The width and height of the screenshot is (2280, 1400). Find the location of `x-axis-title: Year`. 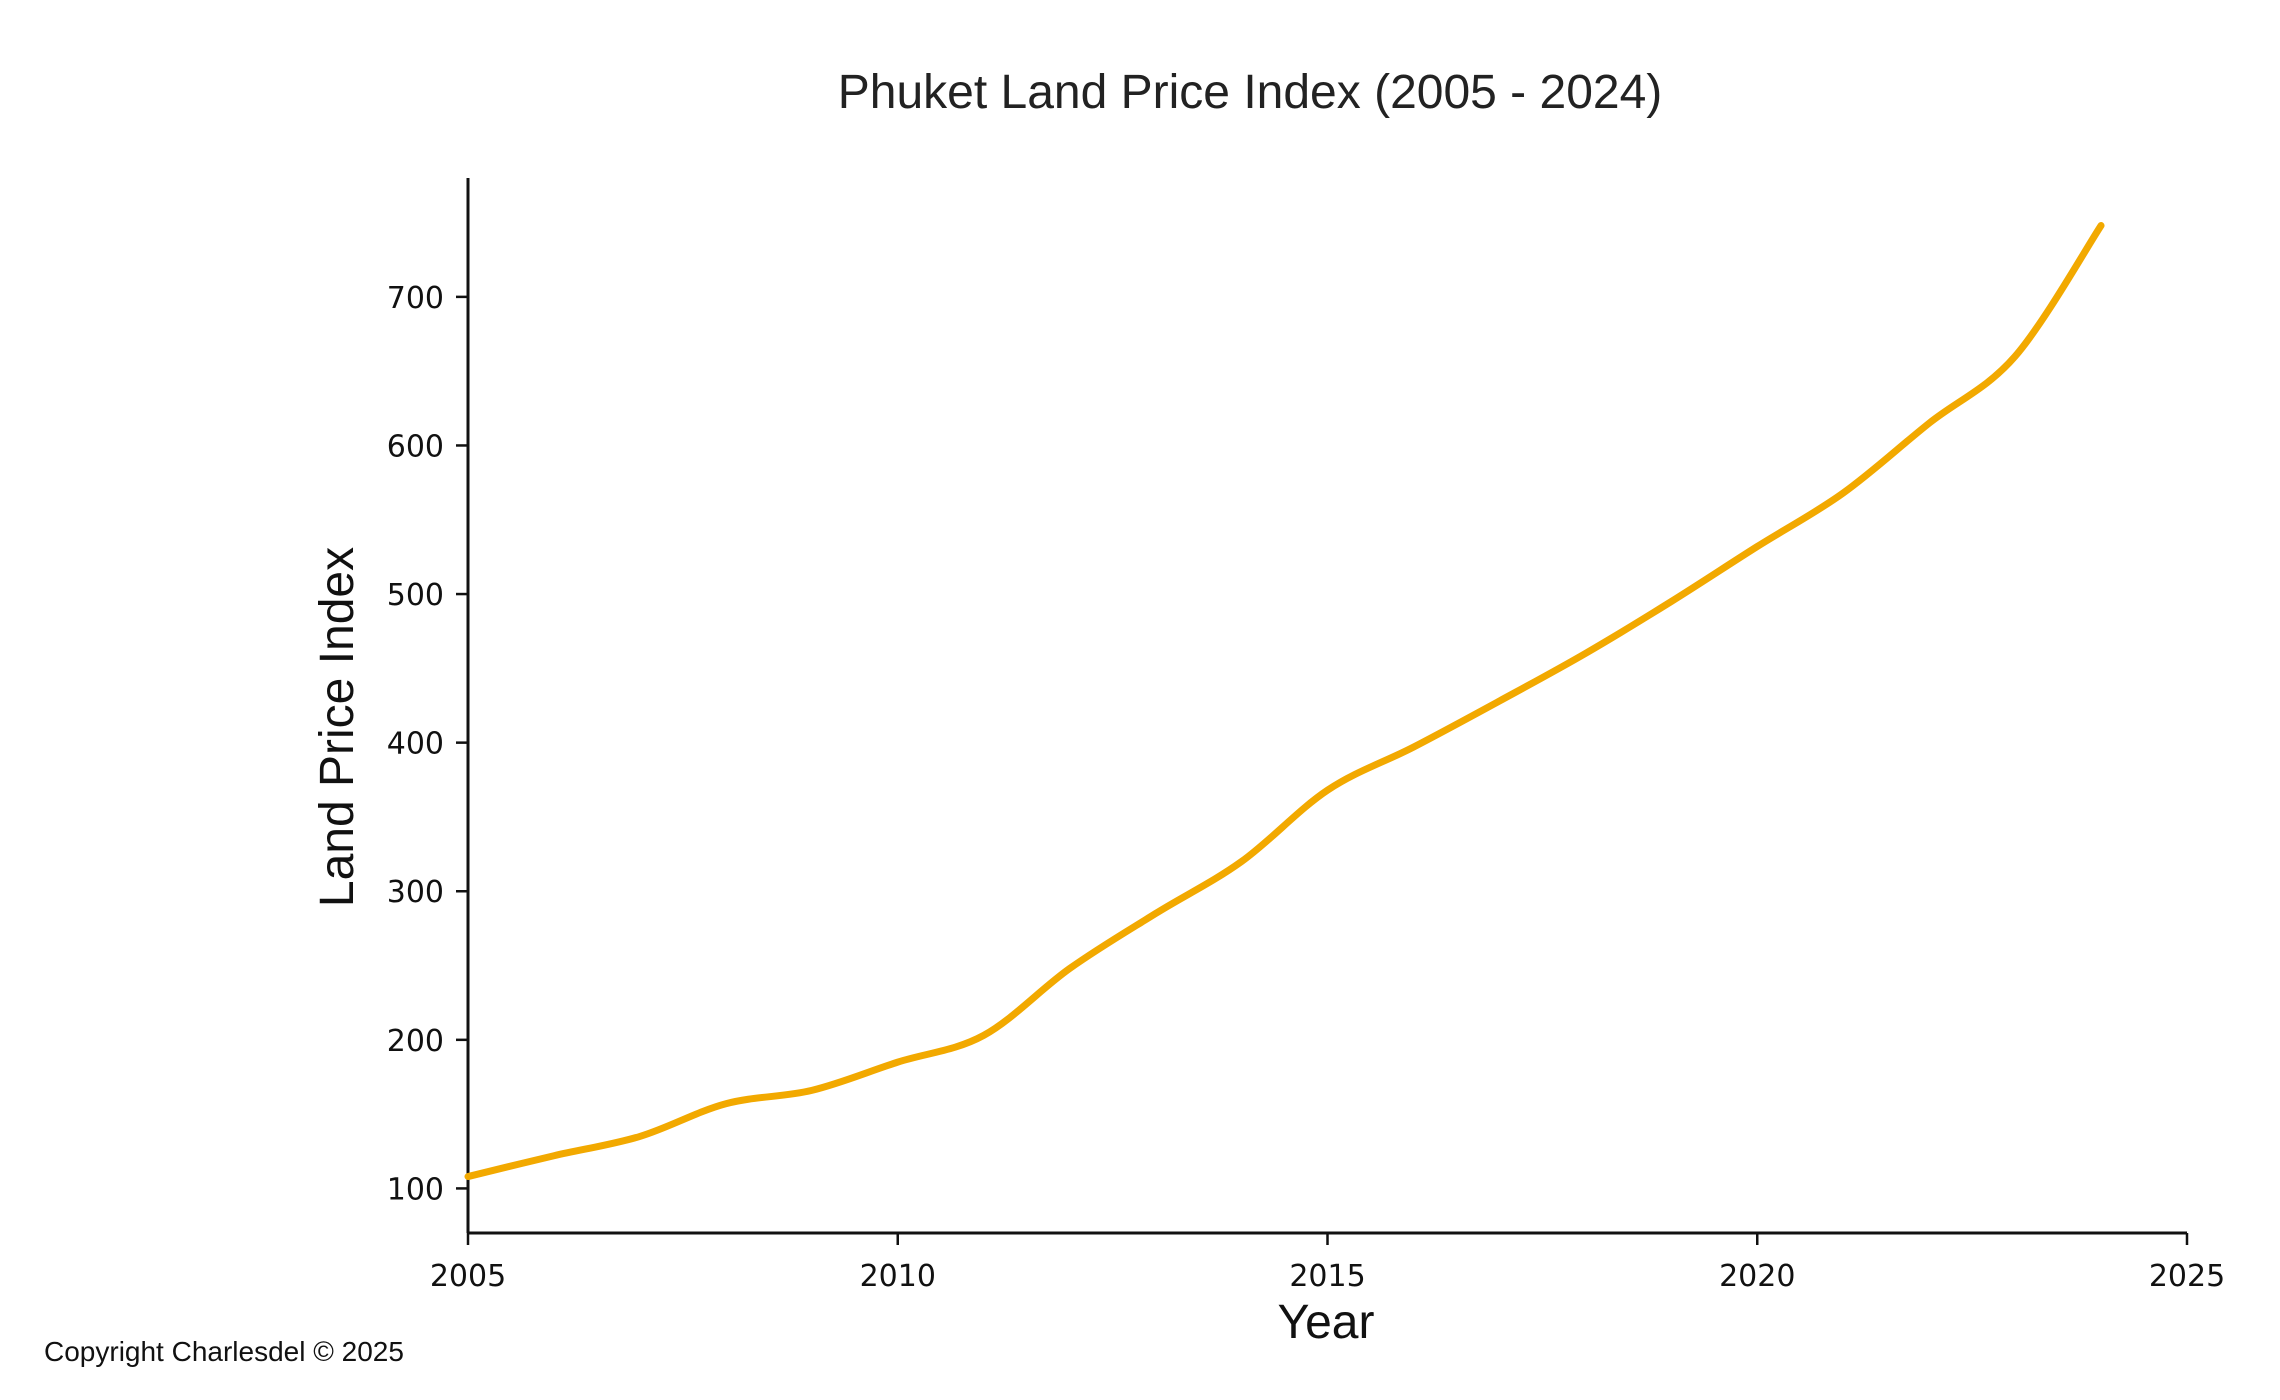

x-axis-title: Year is located at coordinates (1326, 1322).